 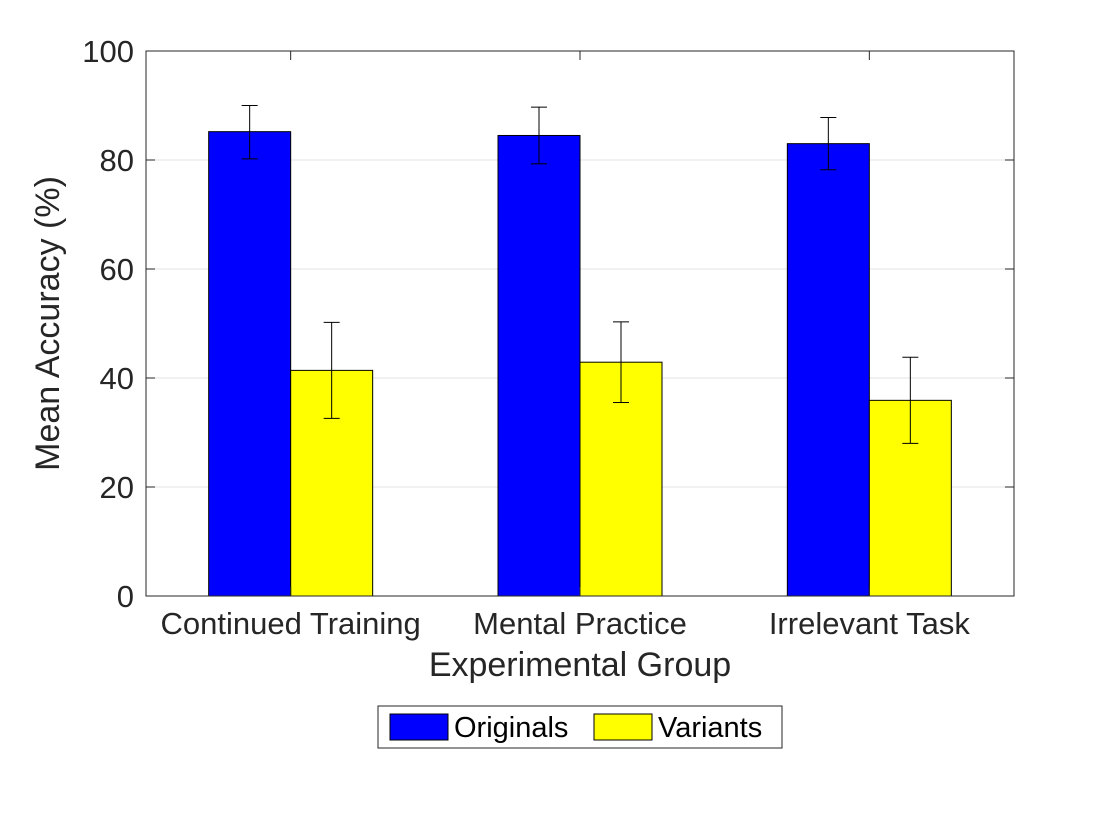 I want to click on legend-swatch-originals, so click(x=419, y=727).